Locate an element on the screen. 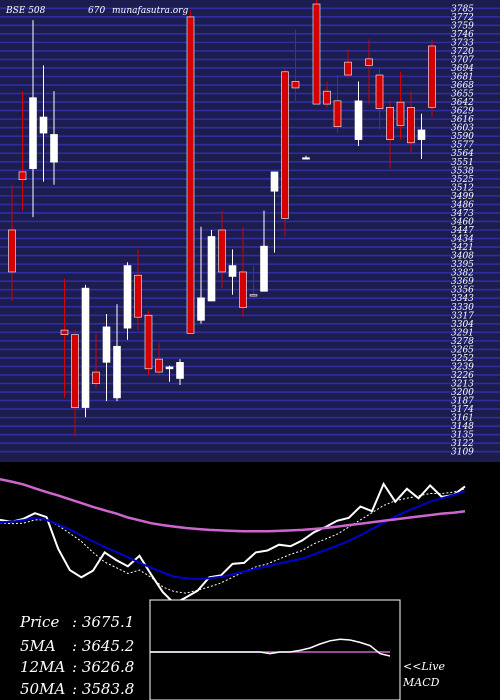  price-tick-label: 3395 is located at coordinates (462, 265).